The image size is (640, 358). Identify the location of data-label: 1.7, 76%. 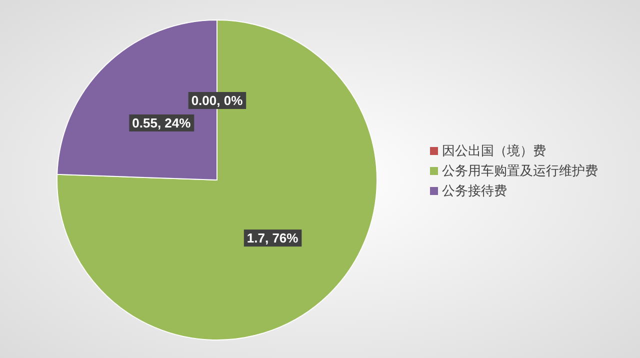
(272, 238).